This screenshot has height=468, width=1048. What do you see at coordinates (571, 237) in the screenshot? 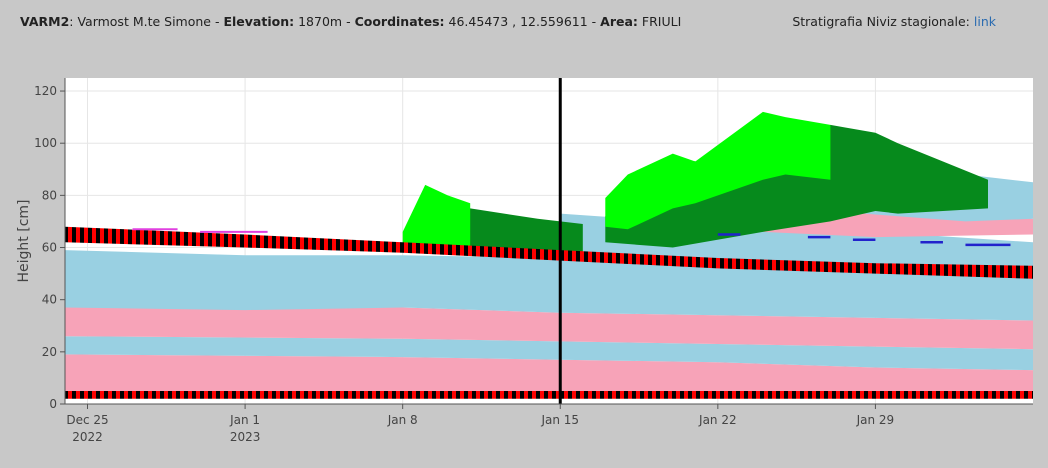
I see `thin-layer-marks` at bounding box center [571, 237].